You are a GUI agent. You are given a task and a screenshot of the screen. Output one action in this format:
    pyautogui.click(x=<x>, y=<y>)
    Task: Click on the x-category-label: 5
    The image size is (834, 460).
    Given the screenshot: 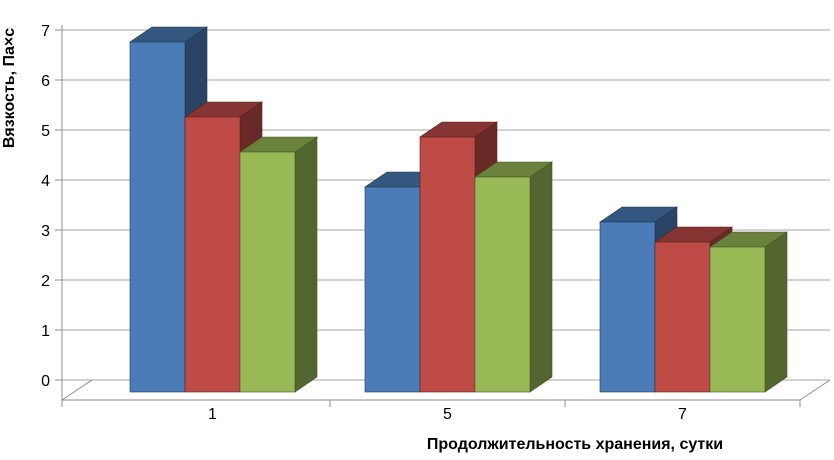 What is the action you would take?
    pyautogui.click(x=447, y=414)
    